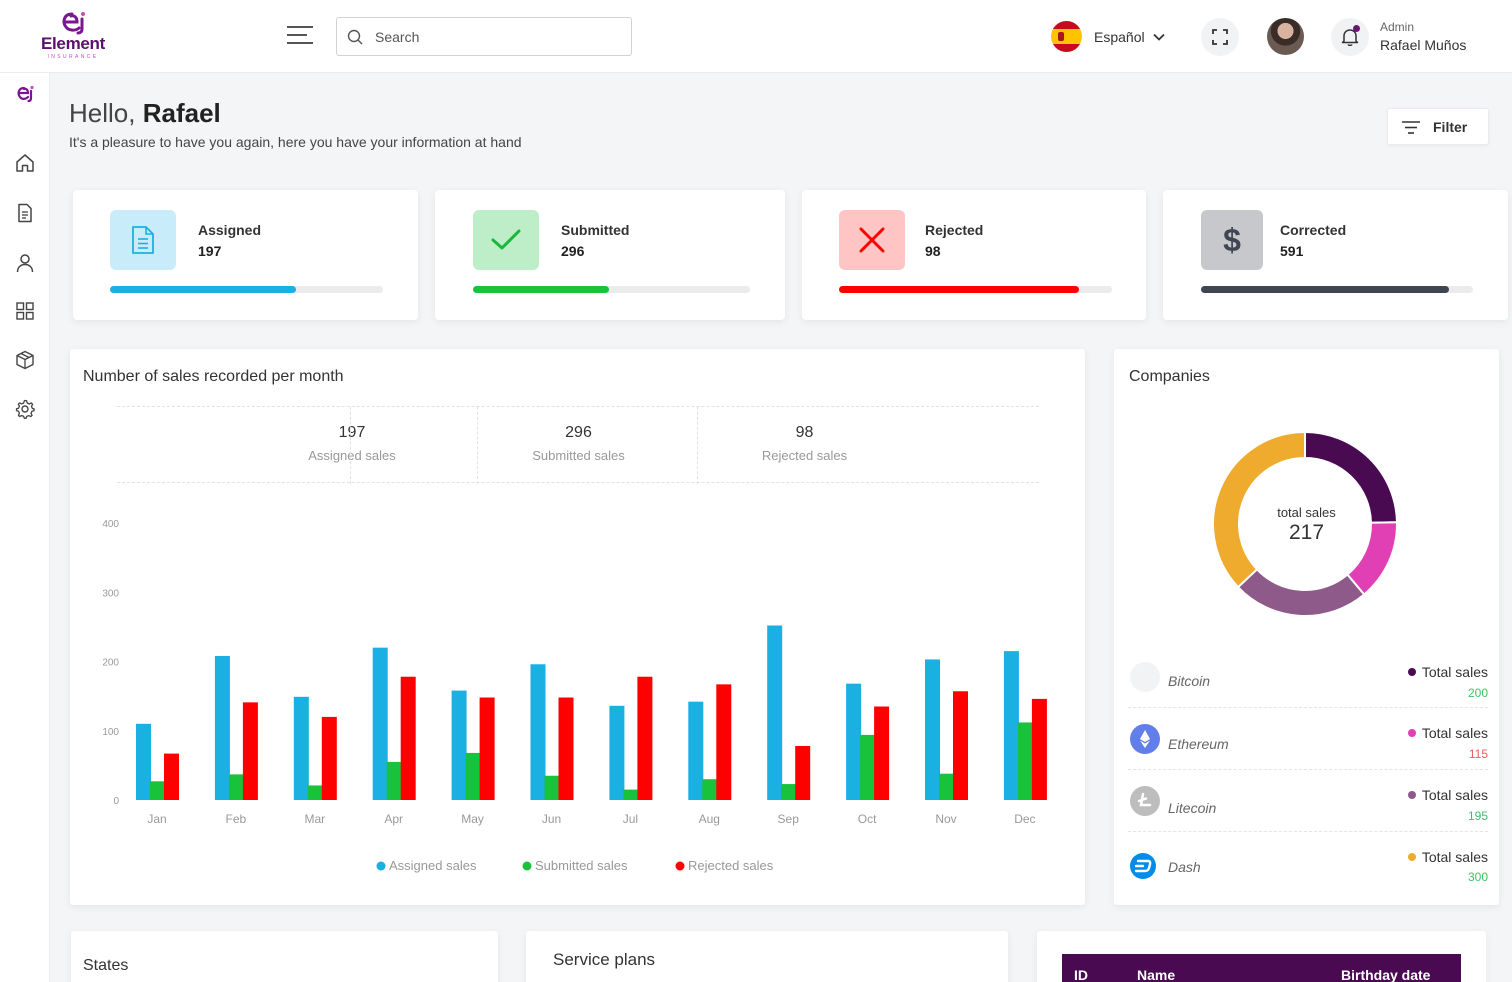  Describe the element at coordinates (25, 409) in the screenshot. I see `settings-gear-icon` at that location.